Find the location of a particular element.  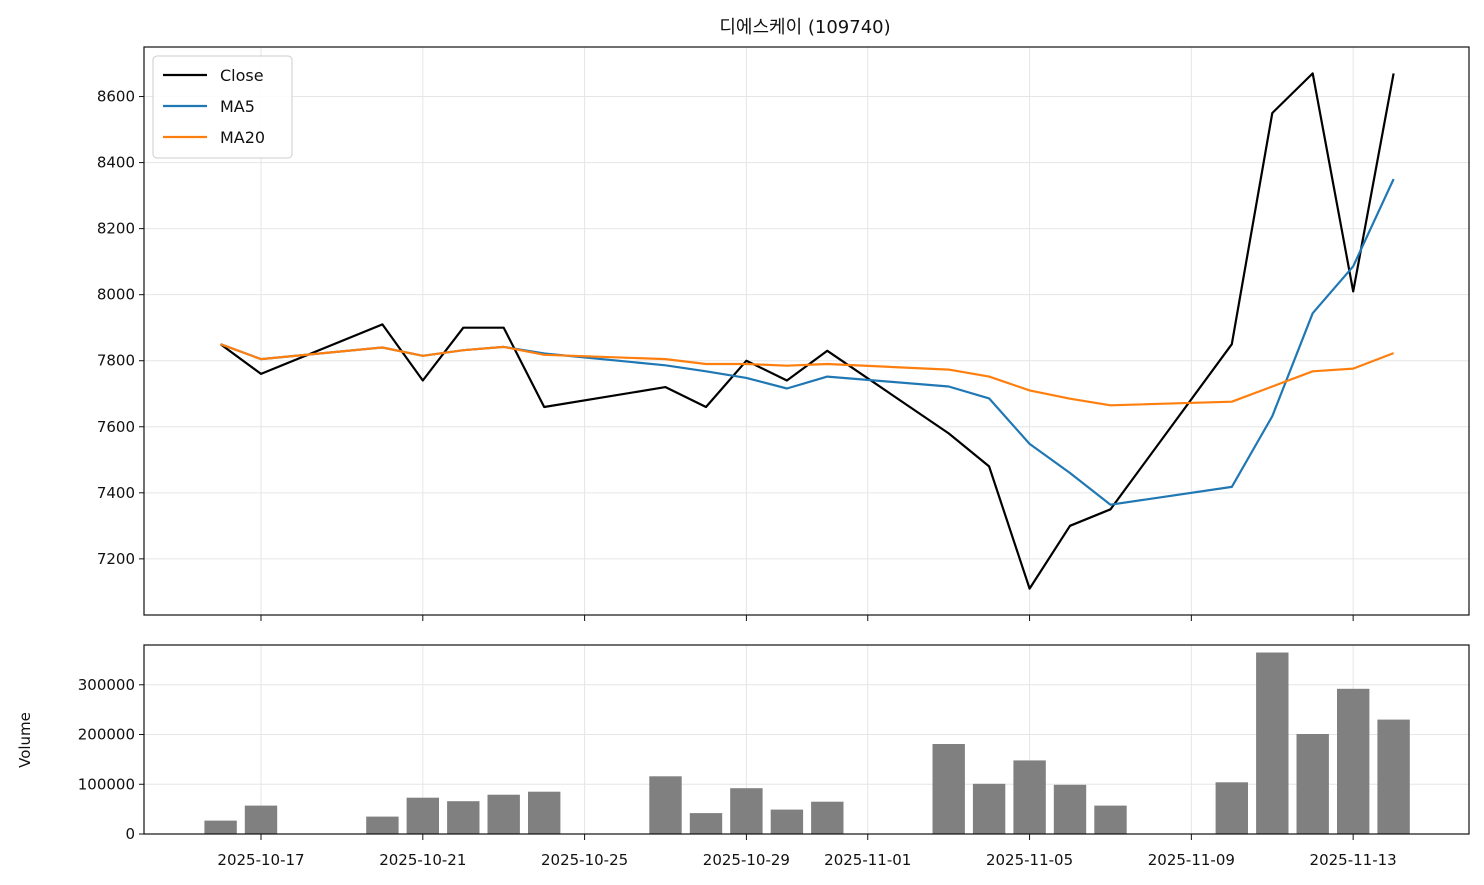

series-line-ma20 is located at coordinates (807, 375).